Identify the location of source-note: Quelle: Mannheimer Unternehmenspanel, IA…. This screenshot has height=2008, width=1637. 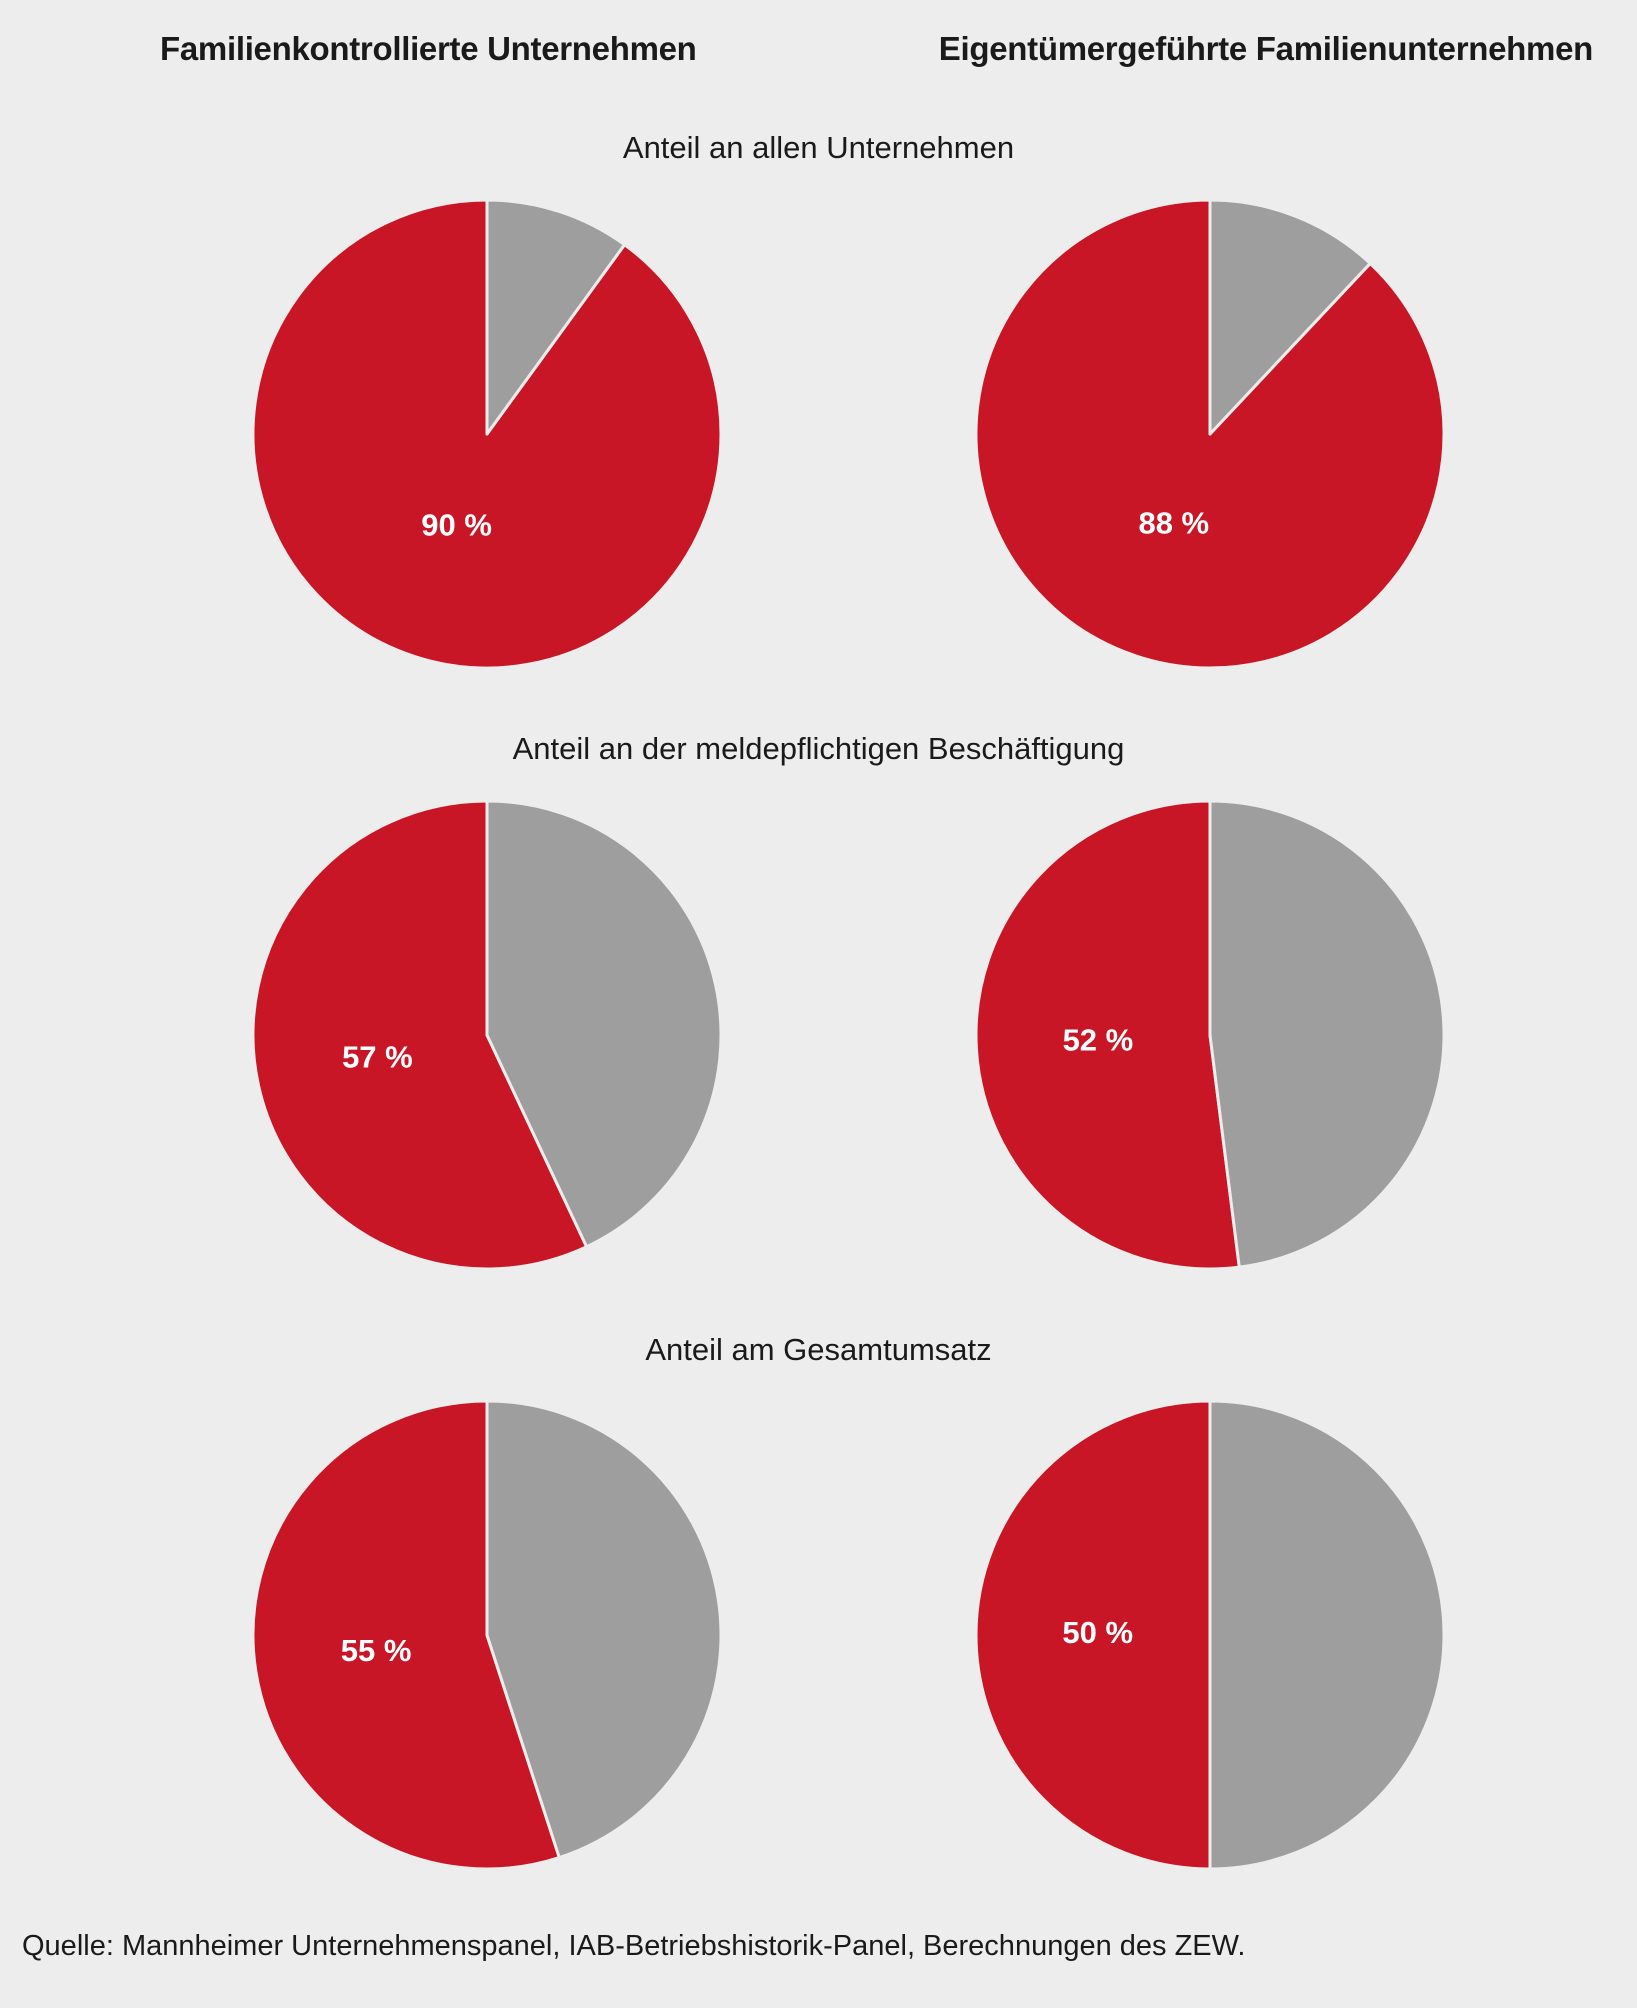
(634, 1946).